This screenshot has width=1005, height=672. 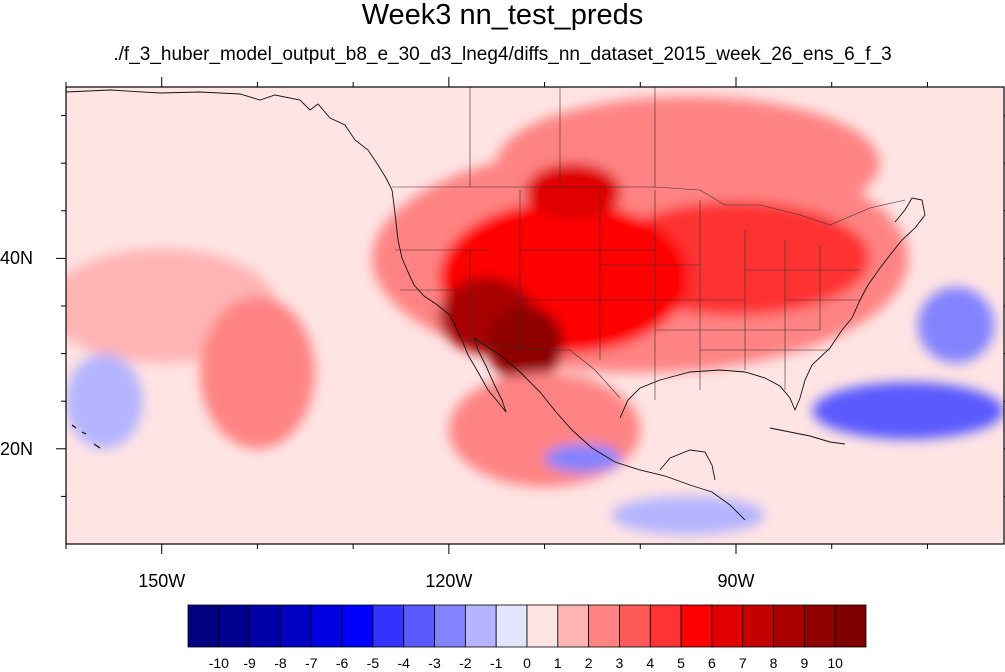 What do you see at coordinates (162, 581) in the screenshot?
I see `lon-label: 150W` at bounding box center [162, 581].